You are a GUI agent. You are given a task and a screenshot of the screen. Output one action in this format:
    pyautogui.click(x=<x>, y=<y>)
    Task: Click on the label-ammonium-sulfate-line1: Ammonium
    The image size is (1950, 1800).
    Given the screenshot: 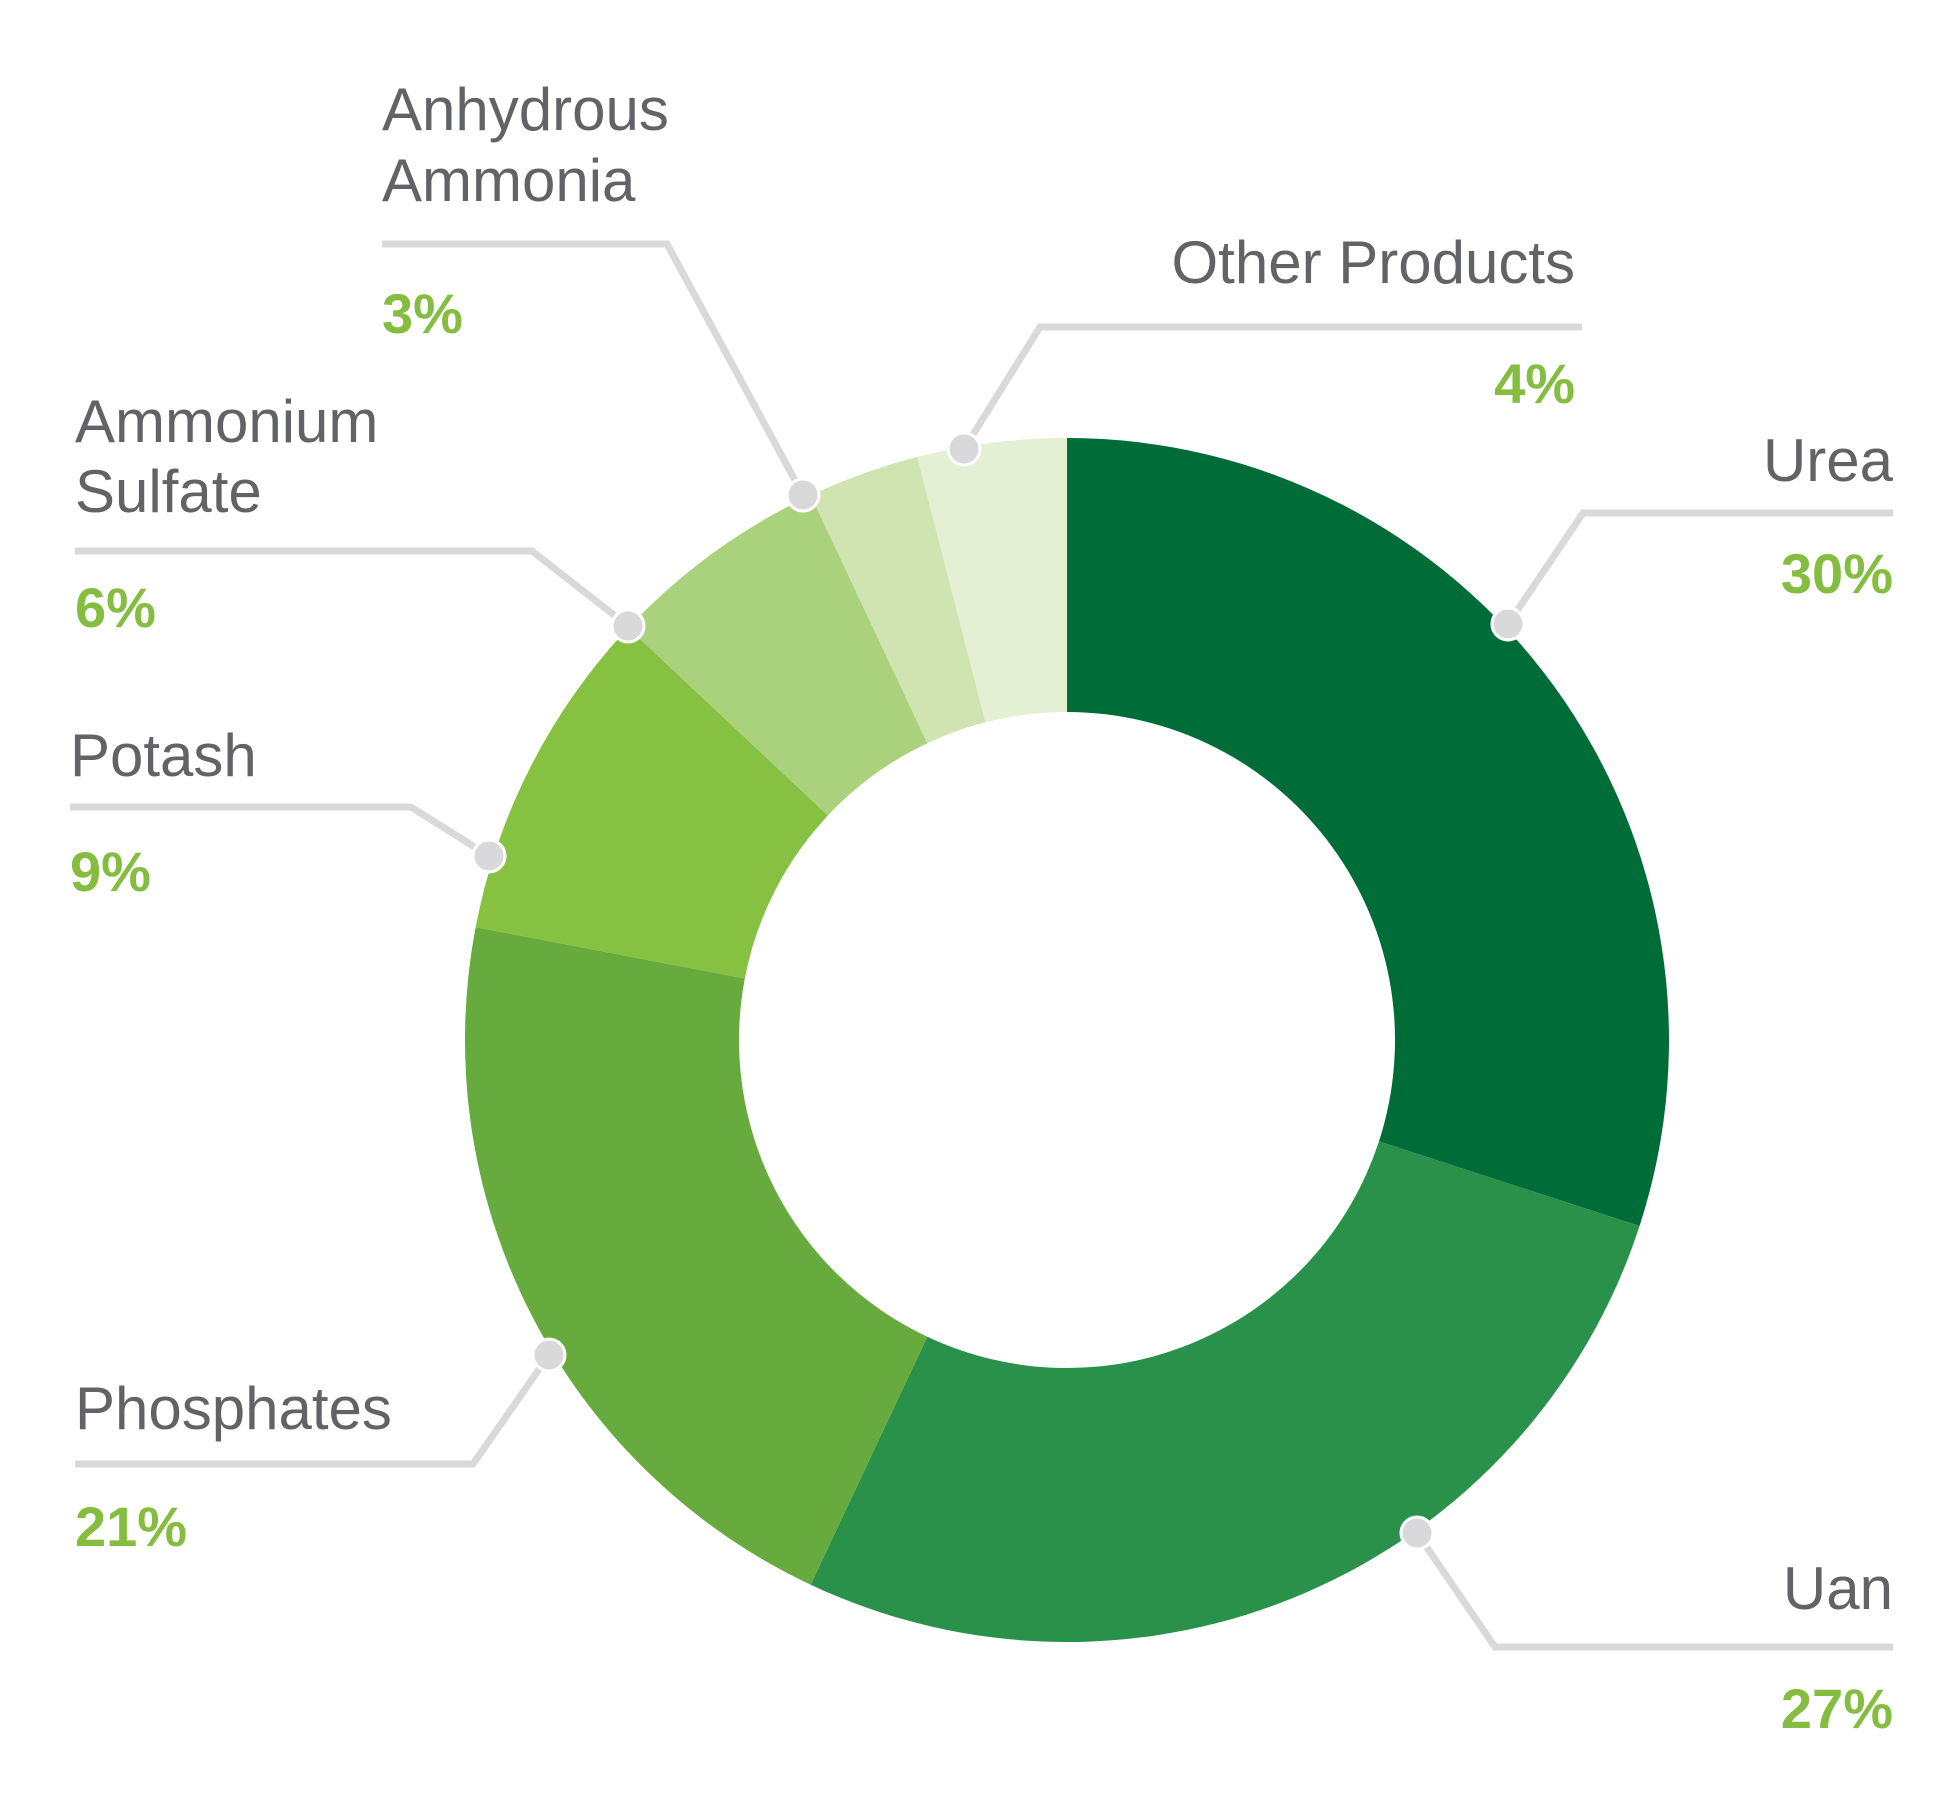 What is the action you would take?
    pyautogui.click(x=226, y=421)
    